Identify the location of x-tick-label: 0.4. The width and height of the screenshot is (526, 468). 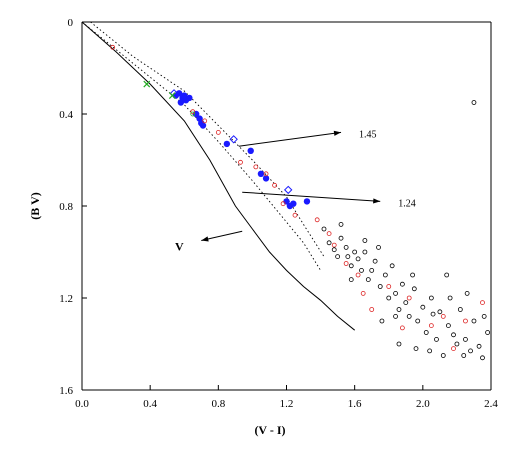
(150, 404).